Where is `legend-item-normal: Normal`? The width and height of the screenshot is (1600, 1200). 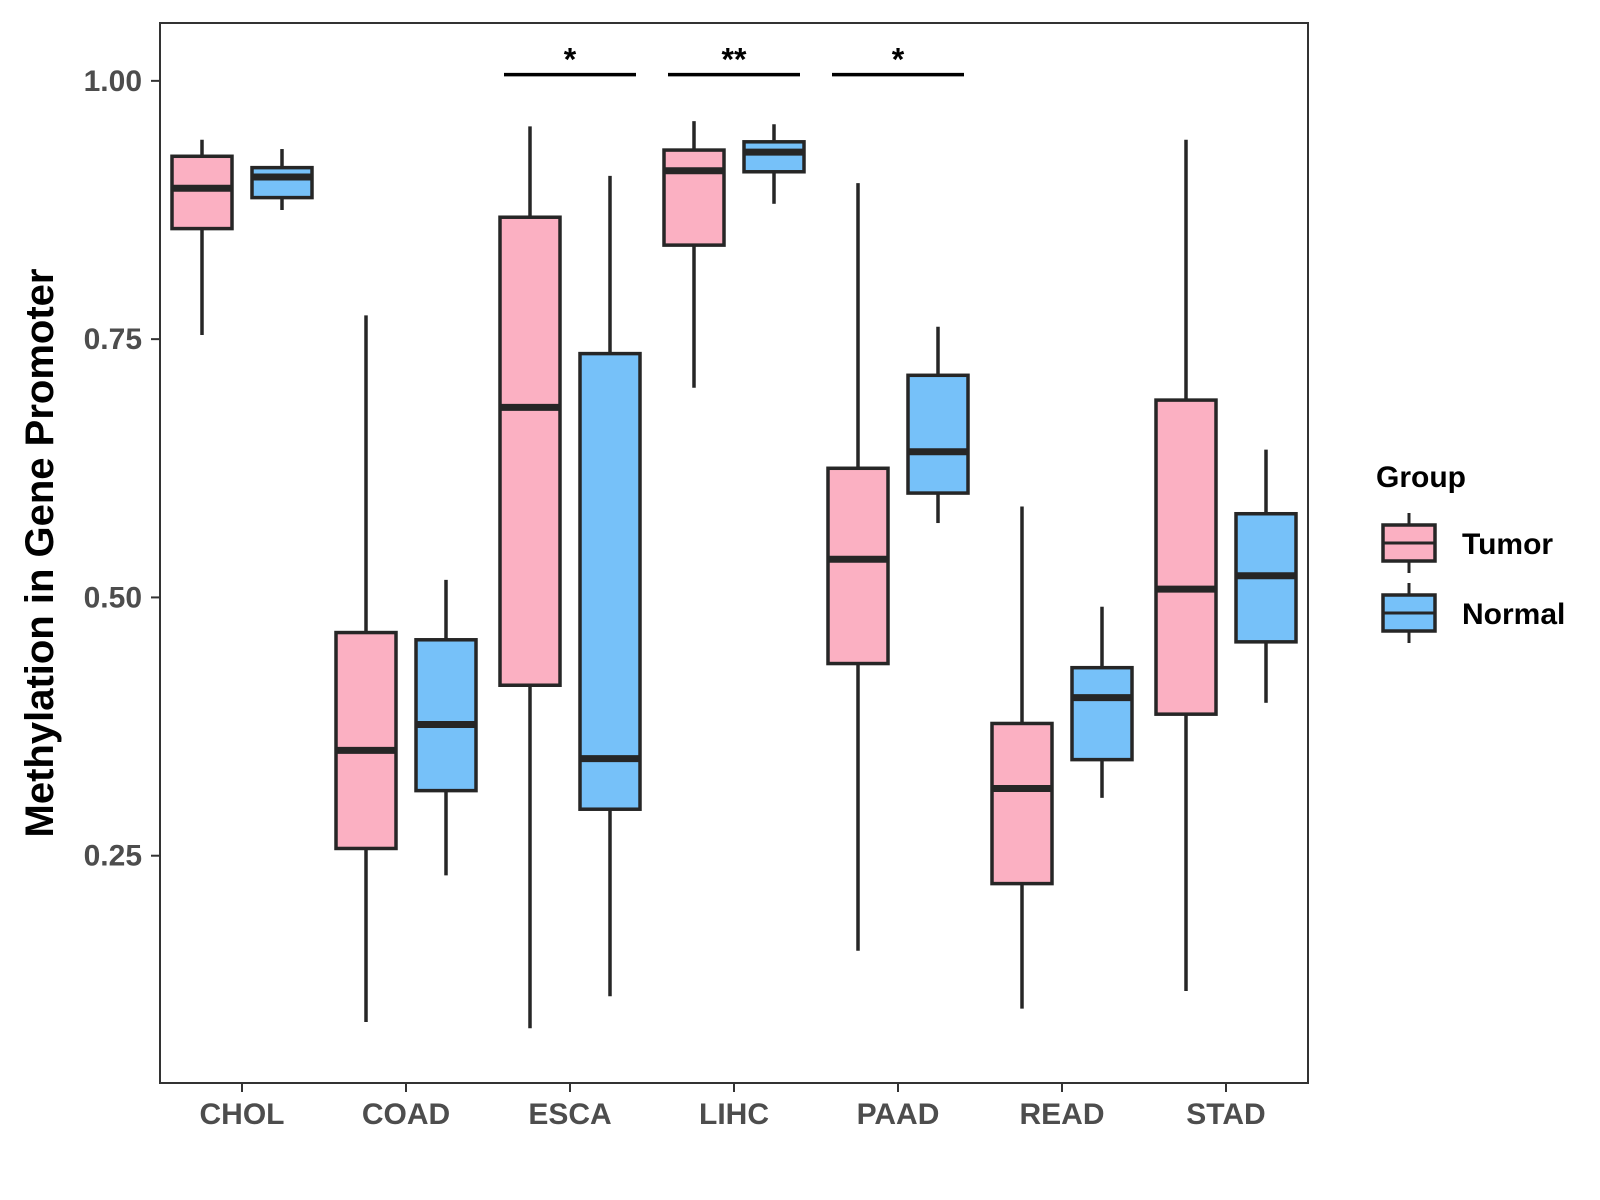 legend-item-normal: Normal is located at coordinates (1473, 613).